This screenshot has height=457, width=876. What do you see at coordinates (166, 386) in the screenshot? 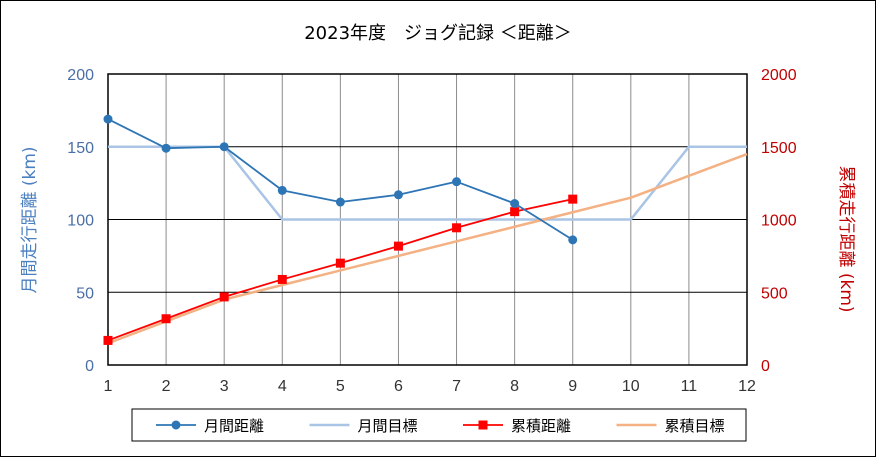
I see `x-tick-label: 2` at bounding box center [166, 386].